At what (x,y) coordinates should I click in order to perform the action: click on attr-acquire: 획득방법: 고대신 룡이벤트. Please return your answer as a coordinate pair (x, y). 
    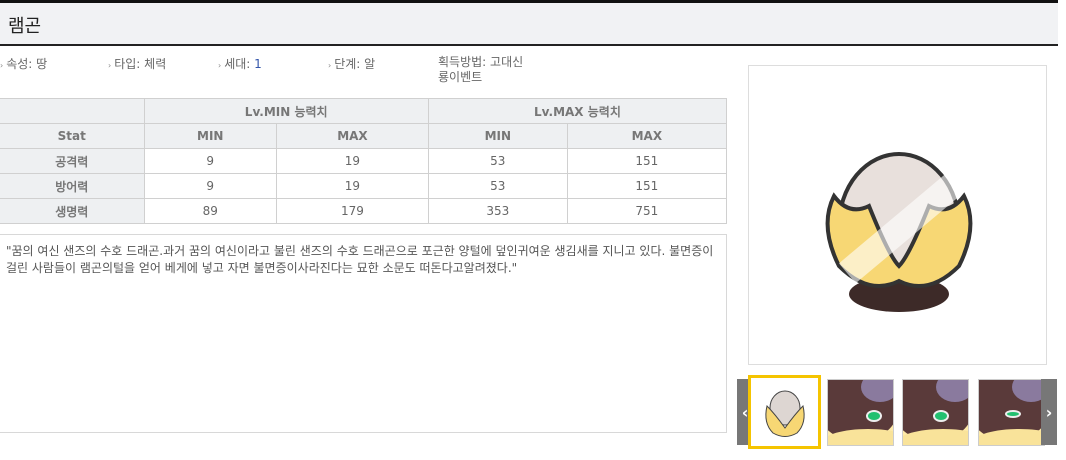
    Looking at the image, I should click on (481, 69).